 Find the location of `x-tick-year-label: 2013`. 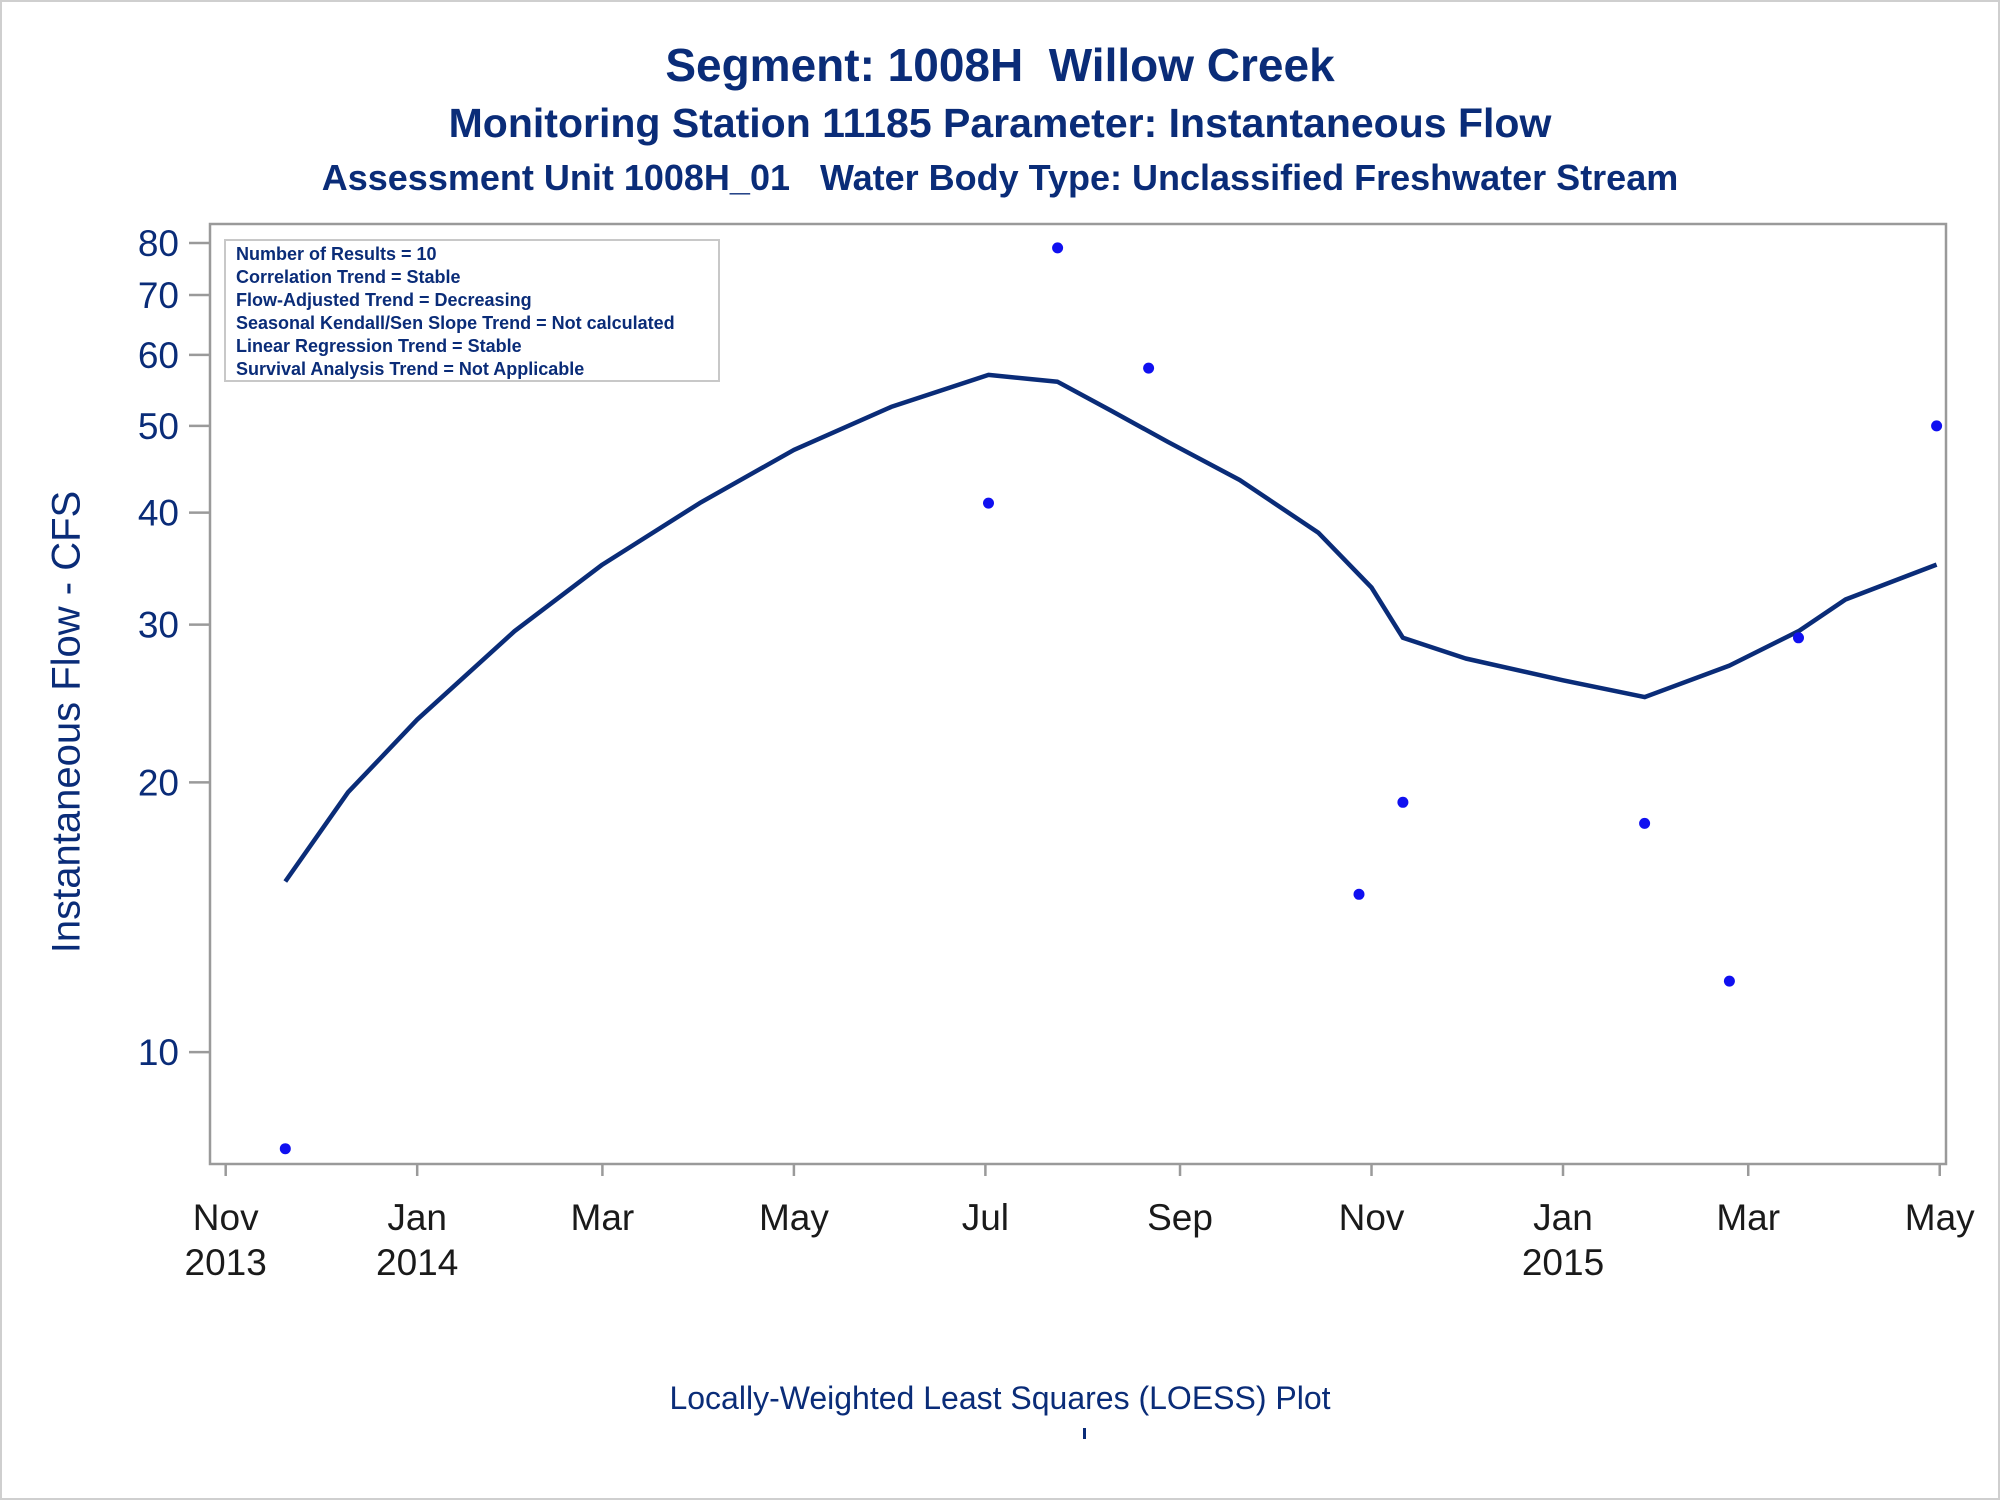

x-tick-year-label: 2013 is located at coordinates (226, 1262).